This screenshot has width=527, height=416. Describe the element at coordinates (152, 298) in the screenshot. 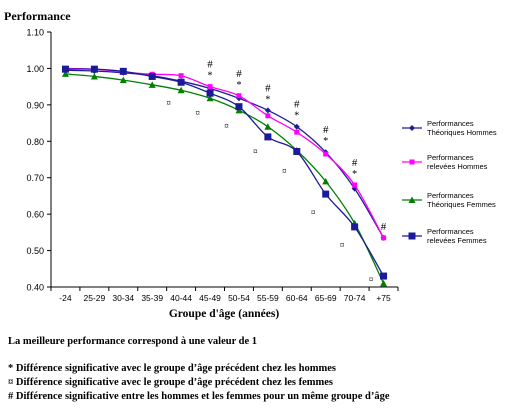

I see `x-tick-label: 35-39` at that location.